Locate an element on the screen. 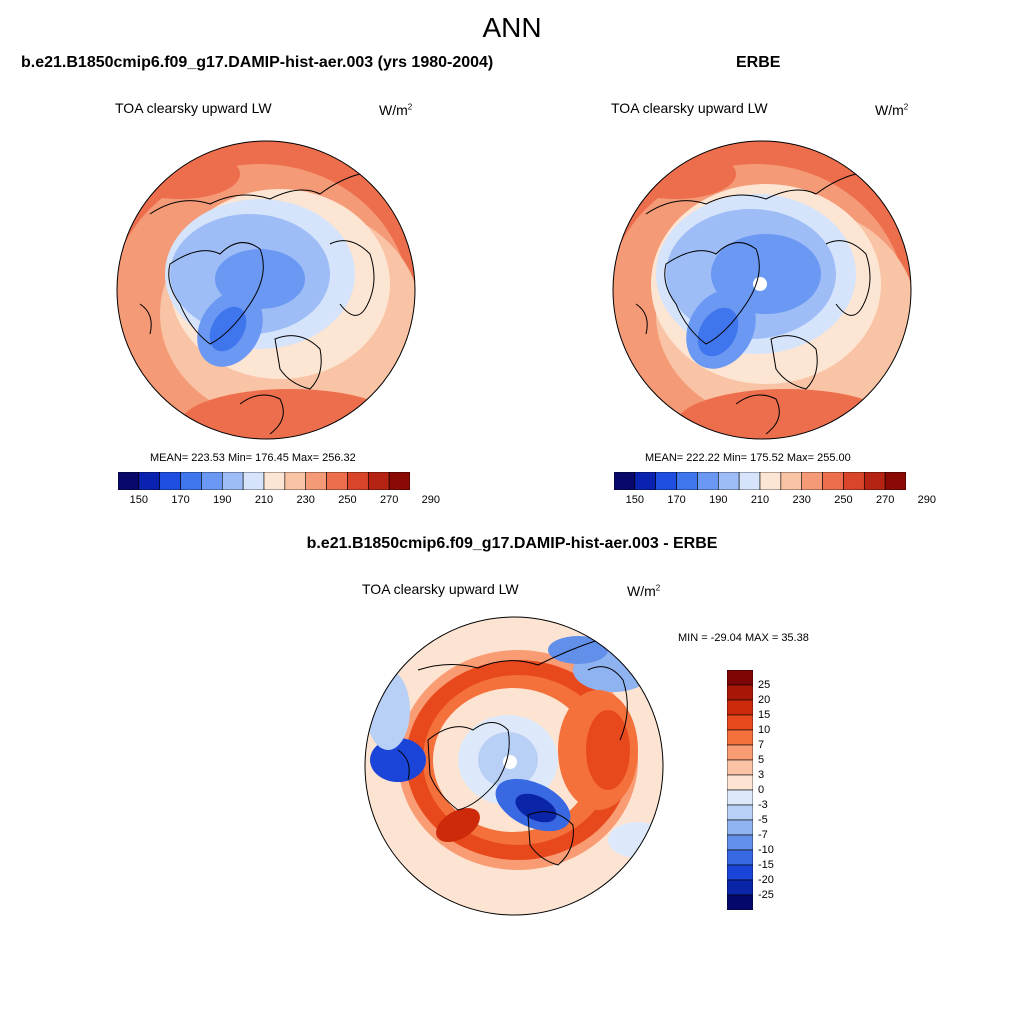 The image size is (1024, 1024). colorbar-tick-label: -5 is located at coordinates (763, 819).